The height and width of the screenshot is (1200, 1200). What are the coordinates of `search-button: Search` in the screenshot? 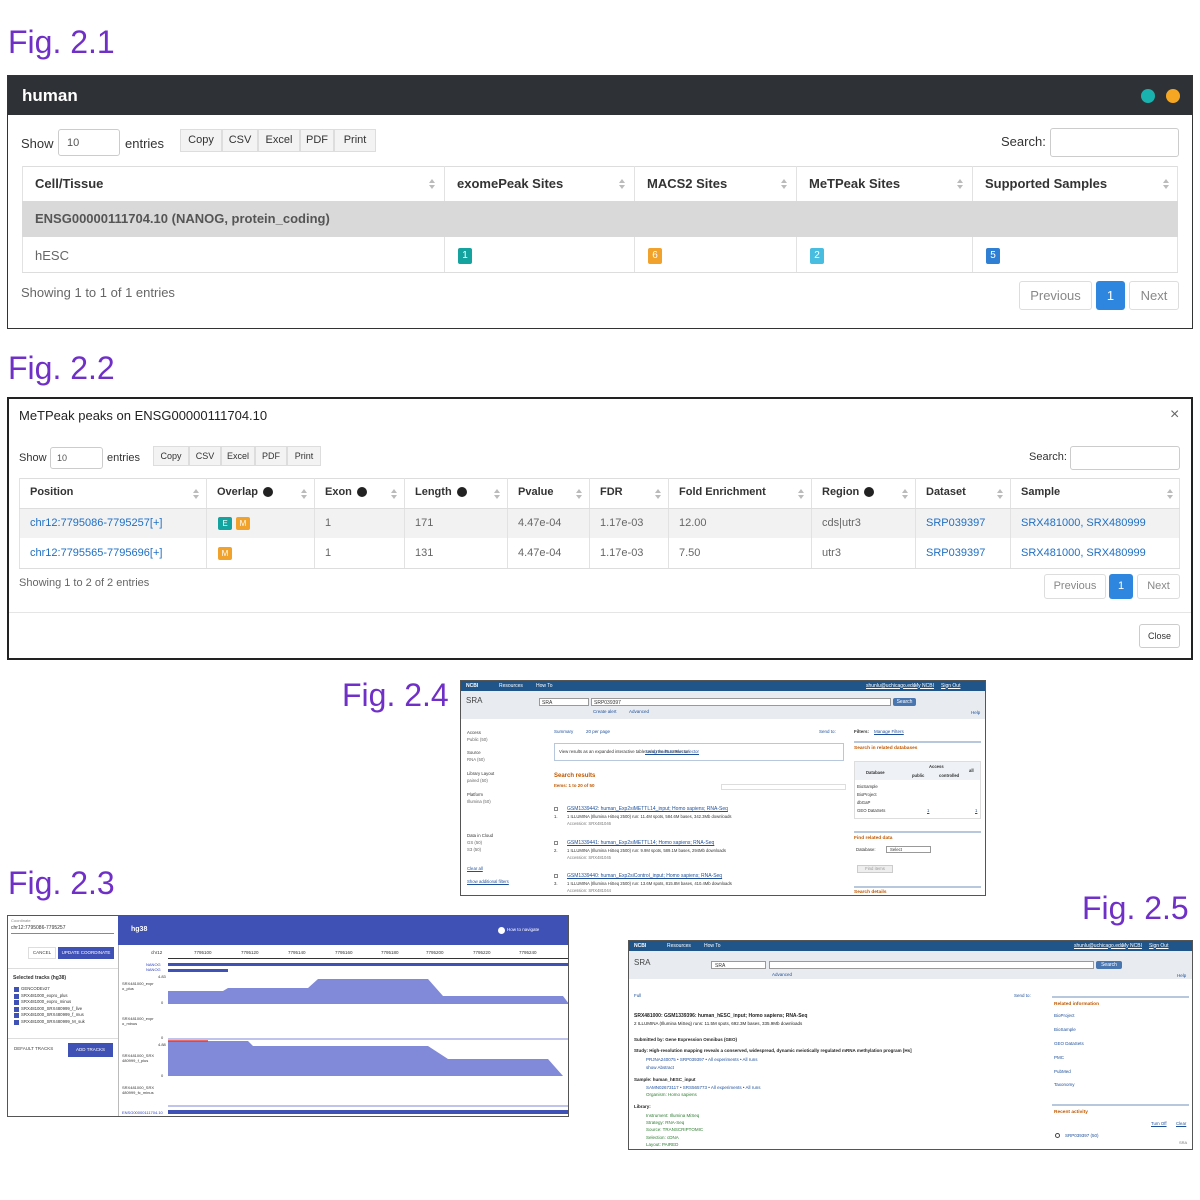 It's located at (1109, 965).